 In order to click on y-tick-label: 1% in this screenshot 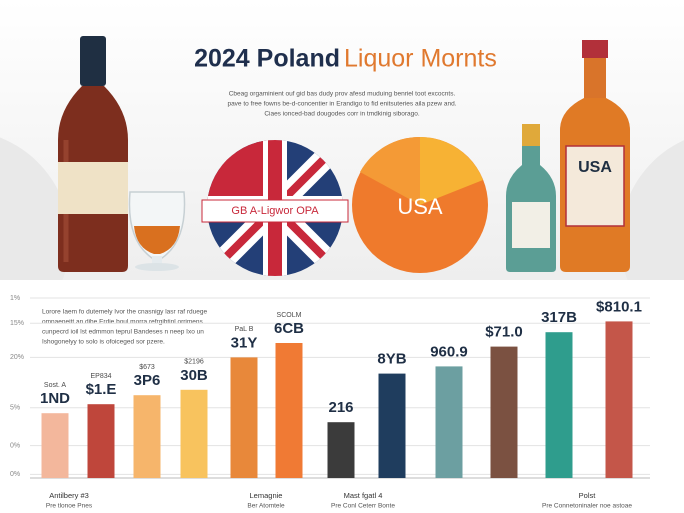, I will do `click(15, 298)`.